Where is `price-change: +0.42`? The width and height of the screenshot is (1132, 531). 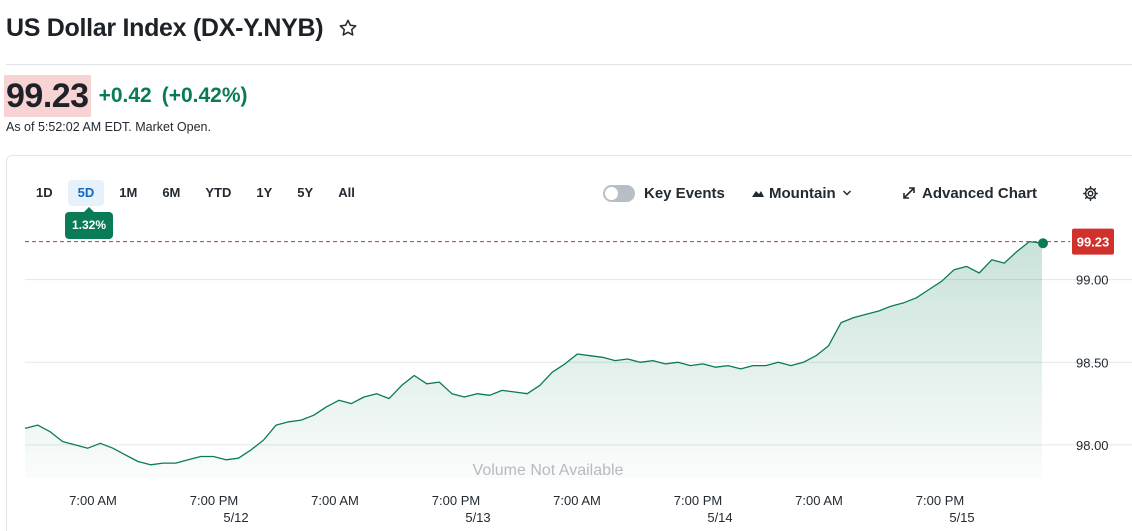
price-change: +0.42 is located at coordinates (125, 95).